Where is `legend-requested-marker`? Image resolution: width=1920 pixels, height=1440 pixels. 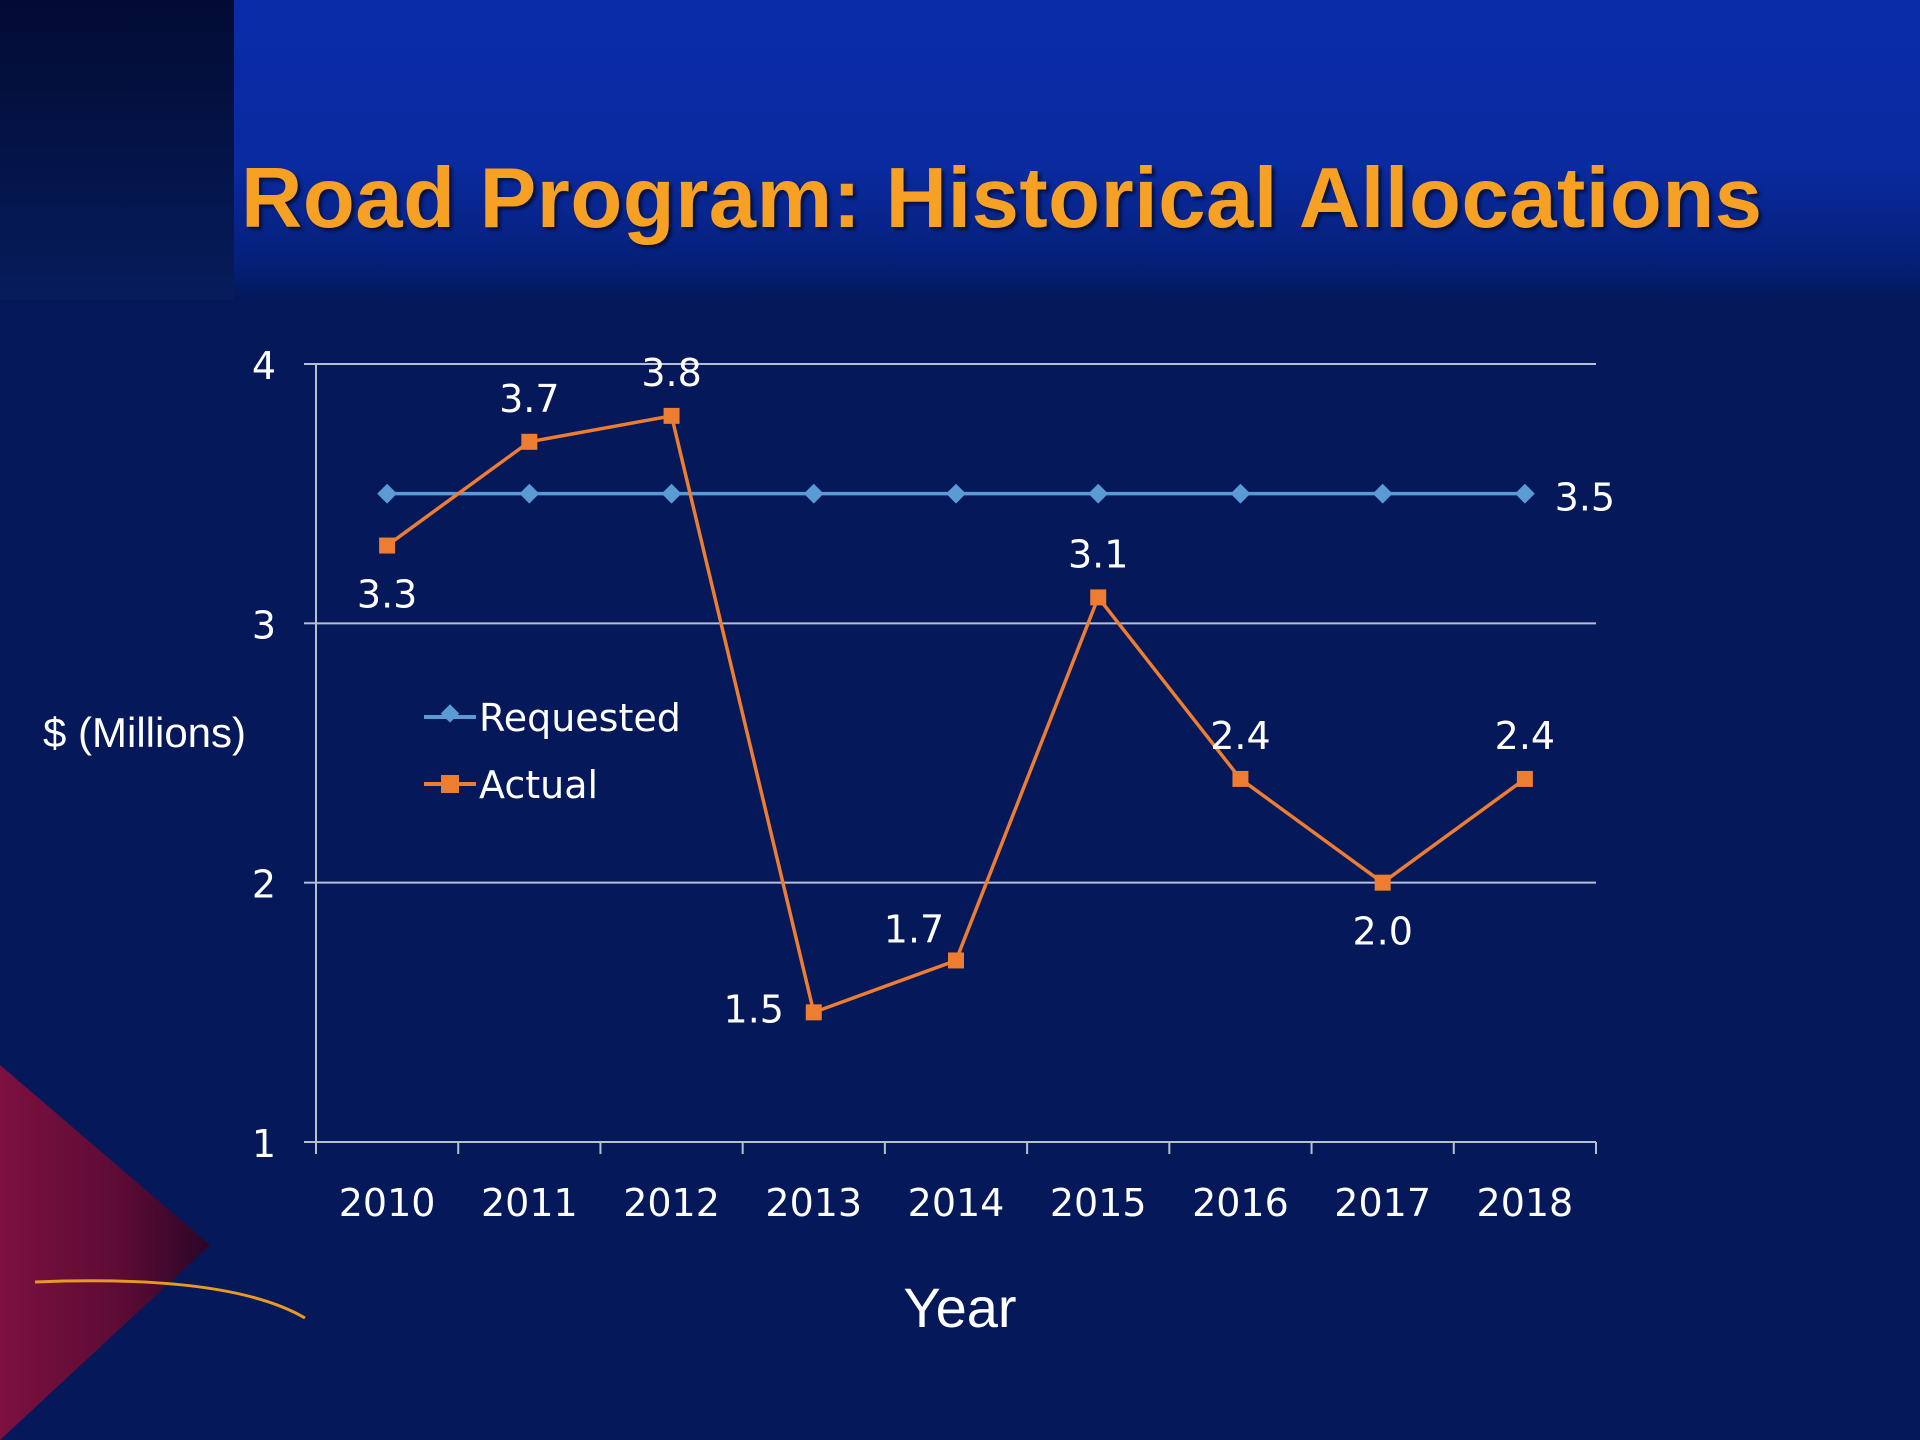
legend-requested-marker is located at coordinates (450, 713).